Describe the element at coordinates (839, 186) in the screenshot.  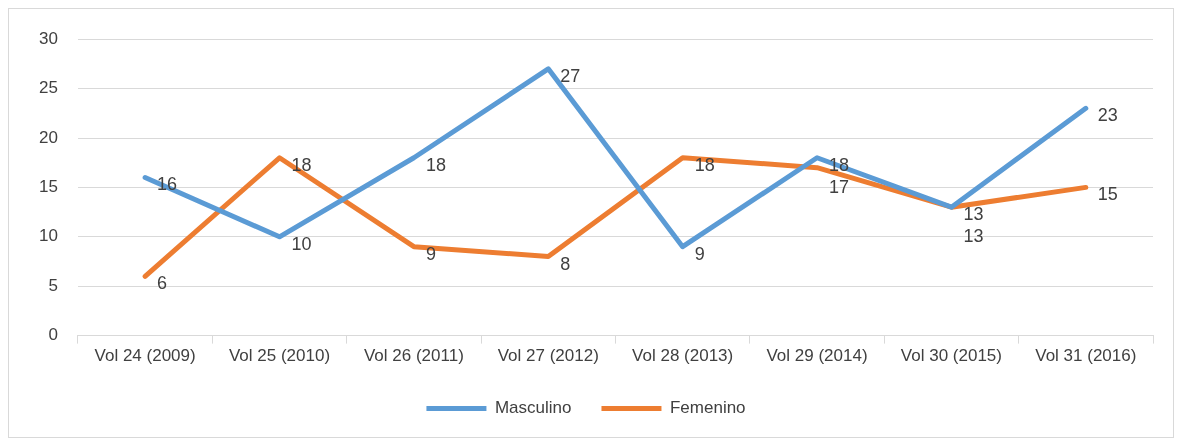
I see `data-label: 17` at that location.